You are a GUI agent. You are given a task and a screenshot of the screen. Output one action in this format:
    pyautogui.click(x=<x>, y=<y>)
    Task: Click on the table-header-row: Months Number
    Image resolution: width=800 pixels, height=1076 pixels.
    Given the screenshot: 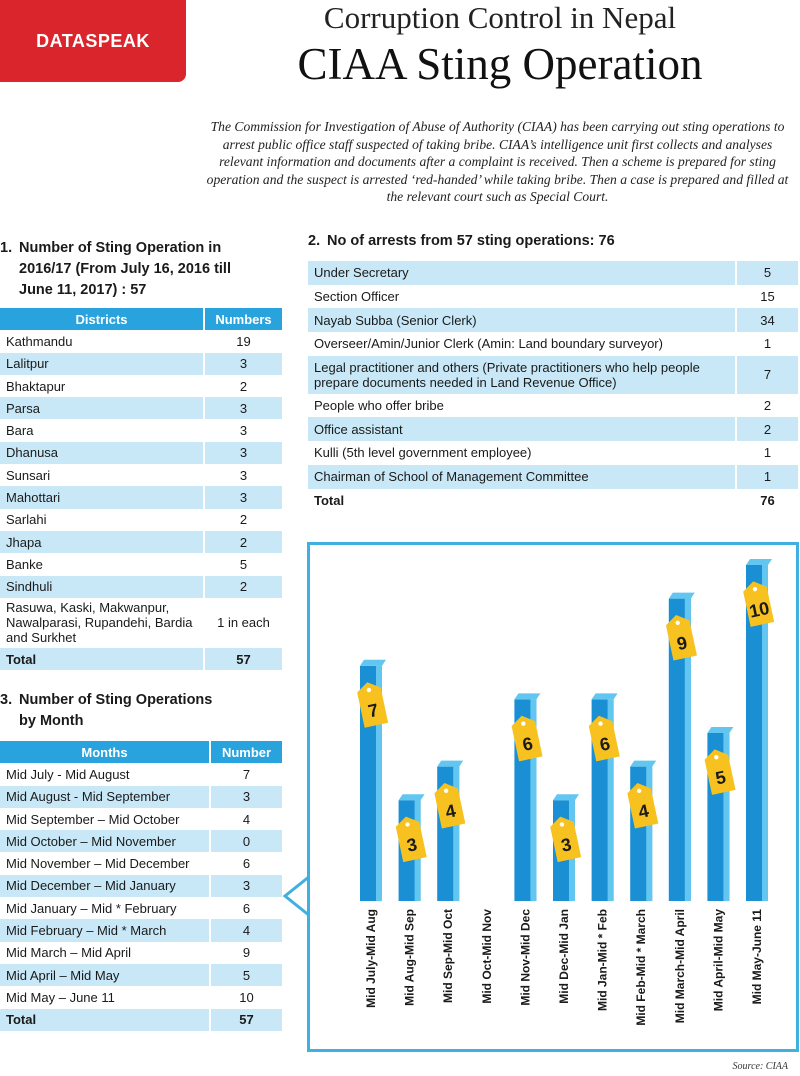 What is the action you would take?
    pyautogui.click(x=141, y=752)
    